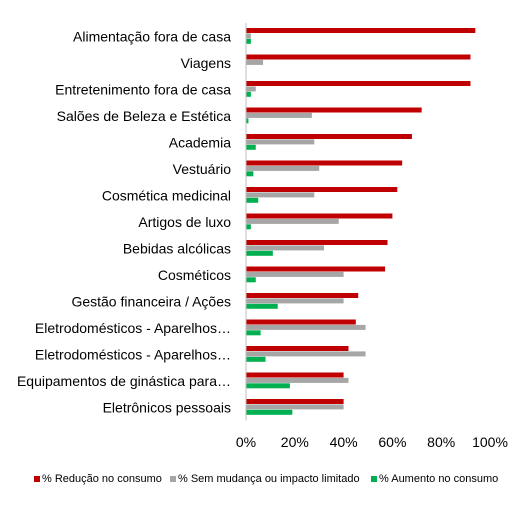 The height and width of the screenshot is (506, 531). I want to click on category-label: Eletrônicos pessoais, so click(167, 407).